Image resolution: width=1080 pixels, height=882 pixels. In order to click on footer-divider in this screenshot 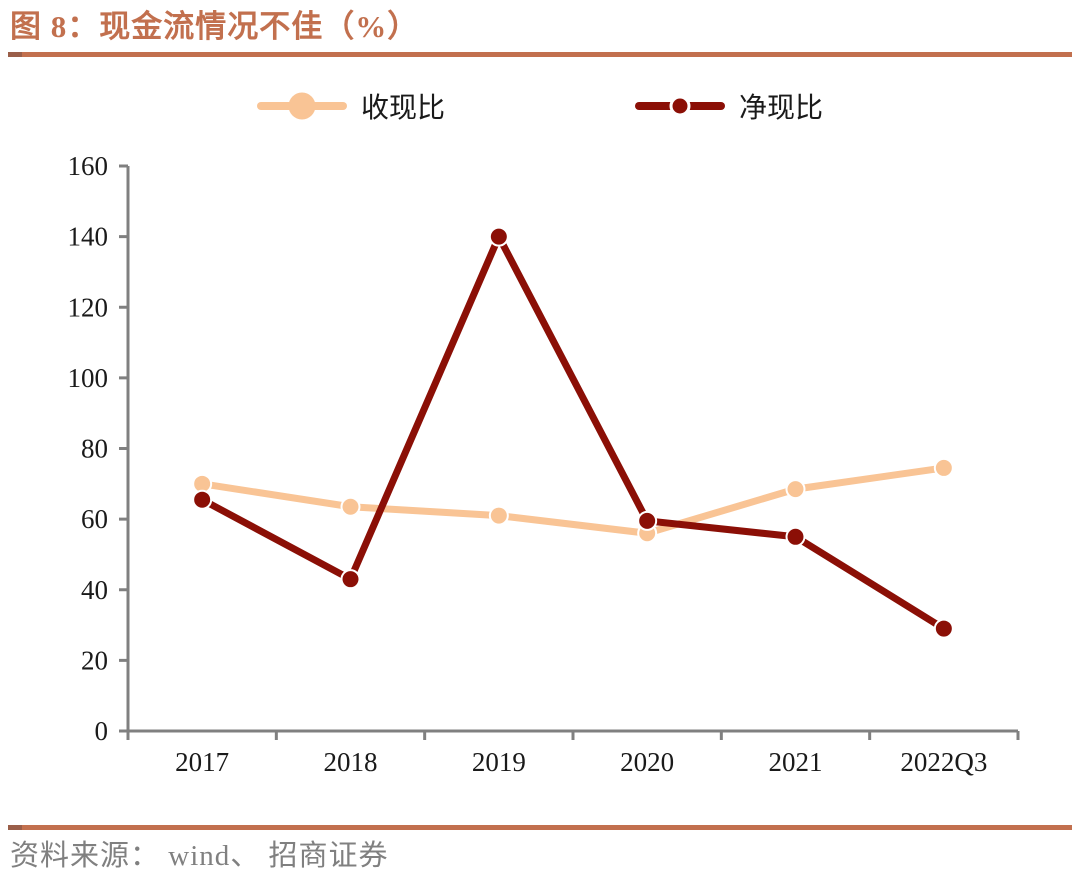, I will do `click(540, 827)`.